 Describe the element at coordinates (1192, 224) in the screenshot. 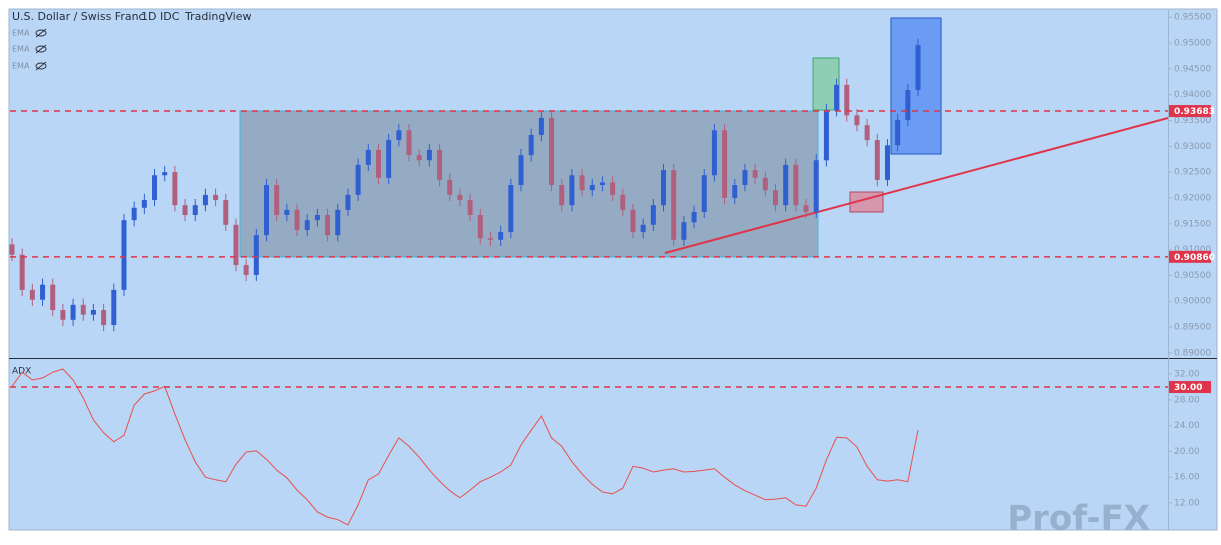

I see `y-tick-label: 0.91500` at that location.